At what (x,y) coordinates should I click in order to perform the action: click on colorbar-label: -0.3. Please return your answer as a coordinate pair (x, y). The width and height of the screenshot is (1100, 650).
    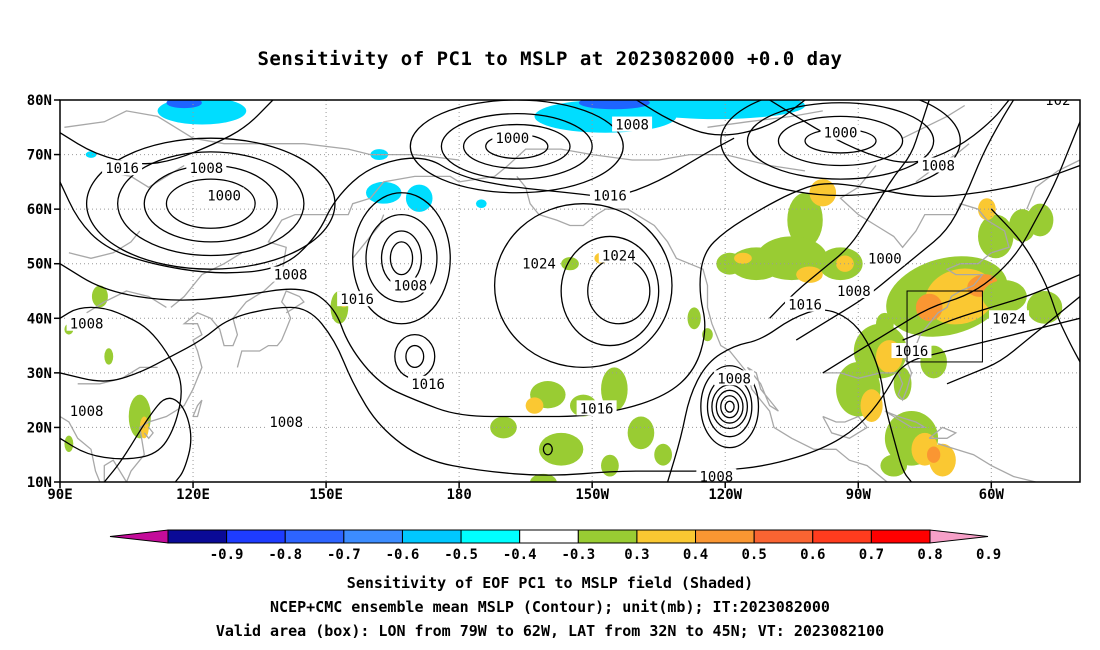
    Looking at the image, I should click on (578, 555).